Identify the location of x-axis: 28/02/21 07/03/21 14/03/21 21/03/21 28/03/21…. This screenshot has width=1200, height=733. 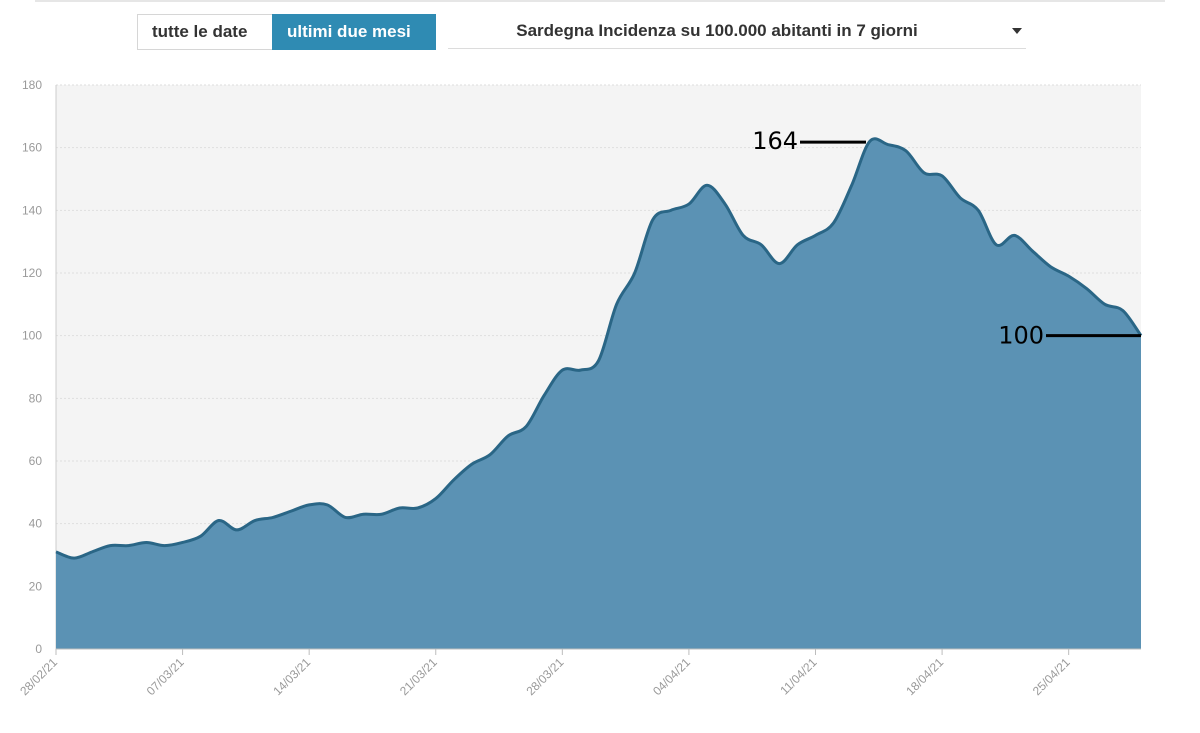
(579, 673).